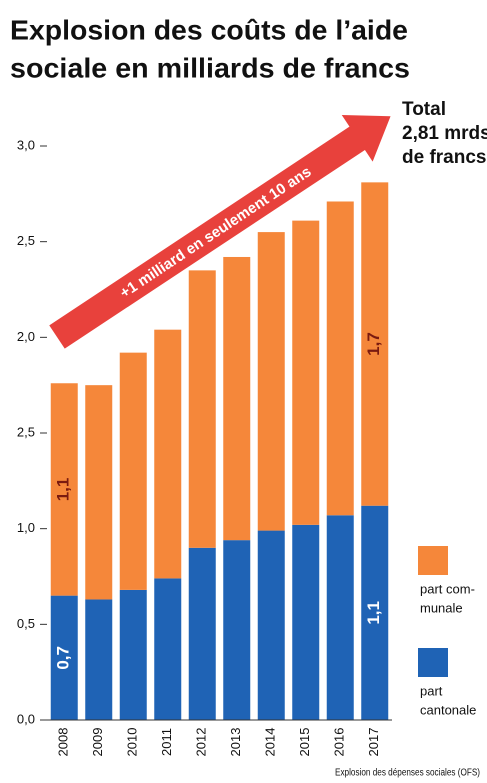  Describe the element at coordinates (339, 742) in the screenshot. I see `x-tick-label: 2016` at that location.